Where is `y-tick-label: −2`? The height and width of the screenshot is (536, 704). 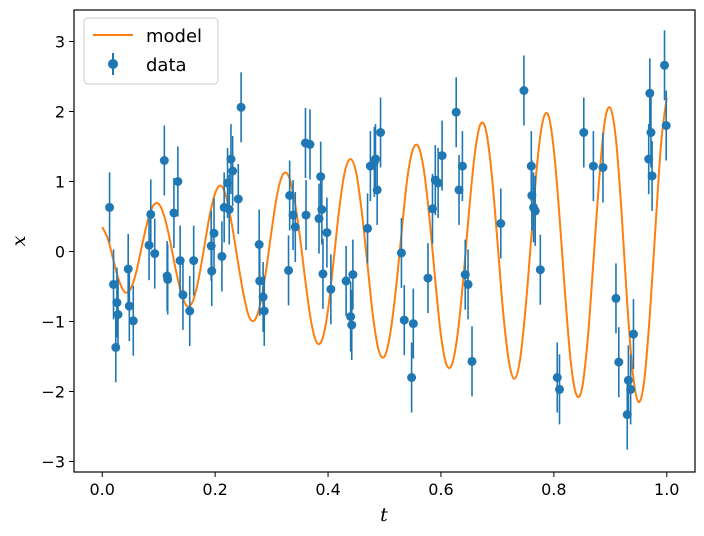 y-tick-label: −2 is located at coordinates (53, 392).